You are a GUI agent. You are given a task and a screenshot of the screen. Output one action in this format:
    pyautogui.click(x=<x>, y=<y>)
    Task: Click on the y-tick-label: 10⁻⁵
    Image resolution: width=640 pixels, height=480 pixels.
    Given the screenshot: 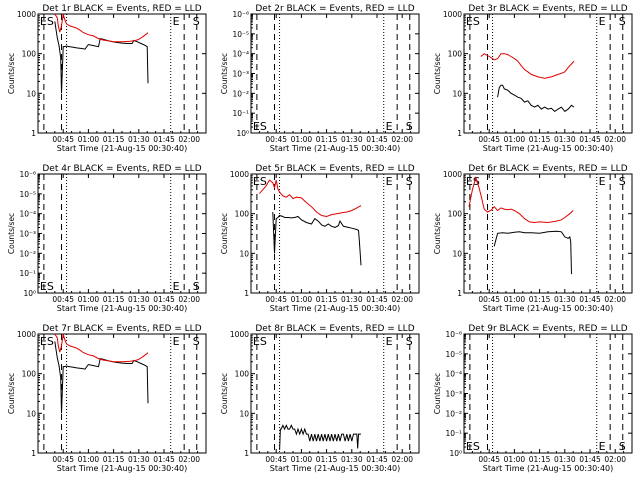 What is the action you would take?
    pyautogui.click(x=27, y=194)
    